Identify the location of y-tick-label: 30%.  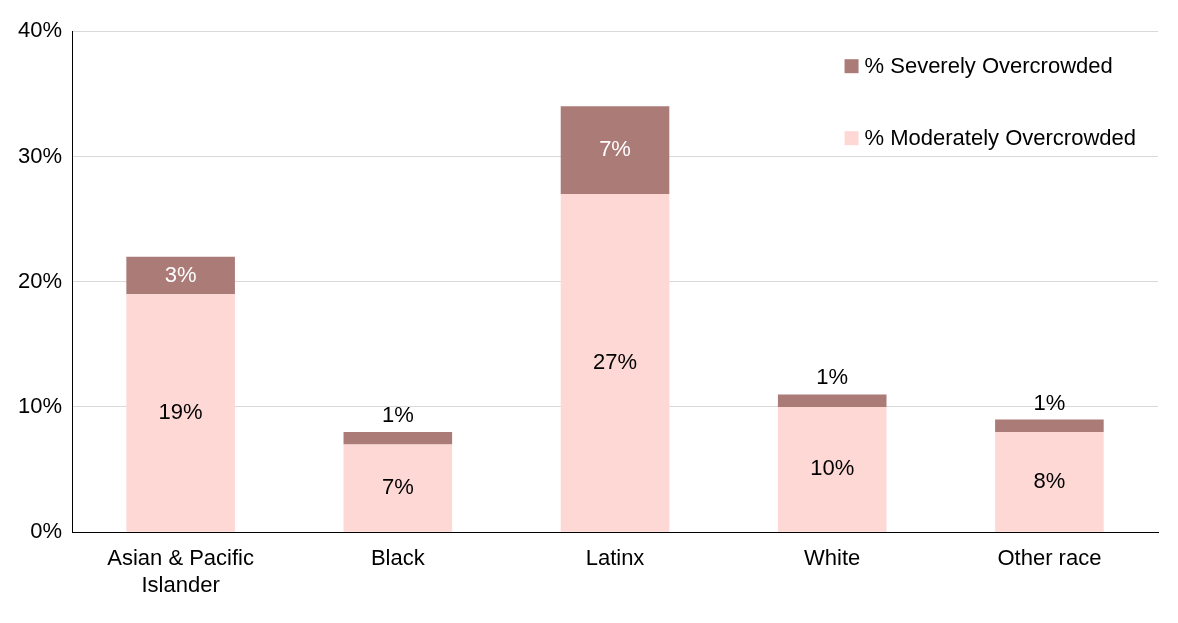
(40, 155).